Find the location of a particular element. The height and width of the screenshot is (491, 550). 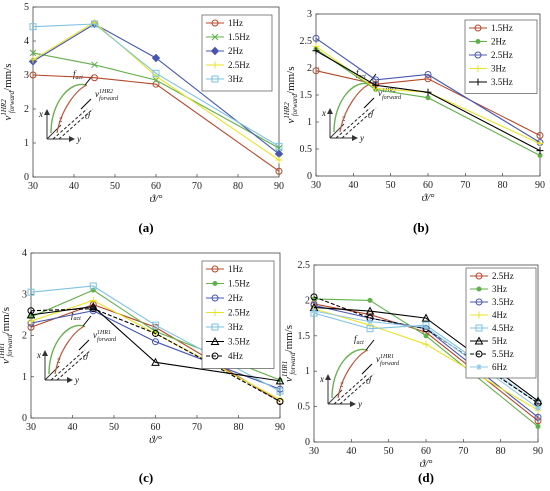

inset-arc-green is located at coordinates (349, 373).